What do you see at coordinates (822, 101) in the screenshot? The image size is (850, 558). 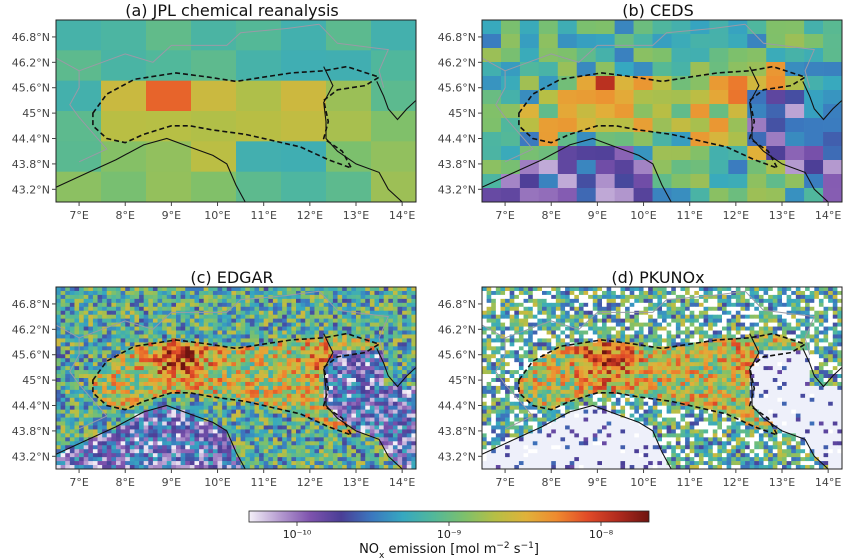 I see `coastline` at bounding box center [822, 101].